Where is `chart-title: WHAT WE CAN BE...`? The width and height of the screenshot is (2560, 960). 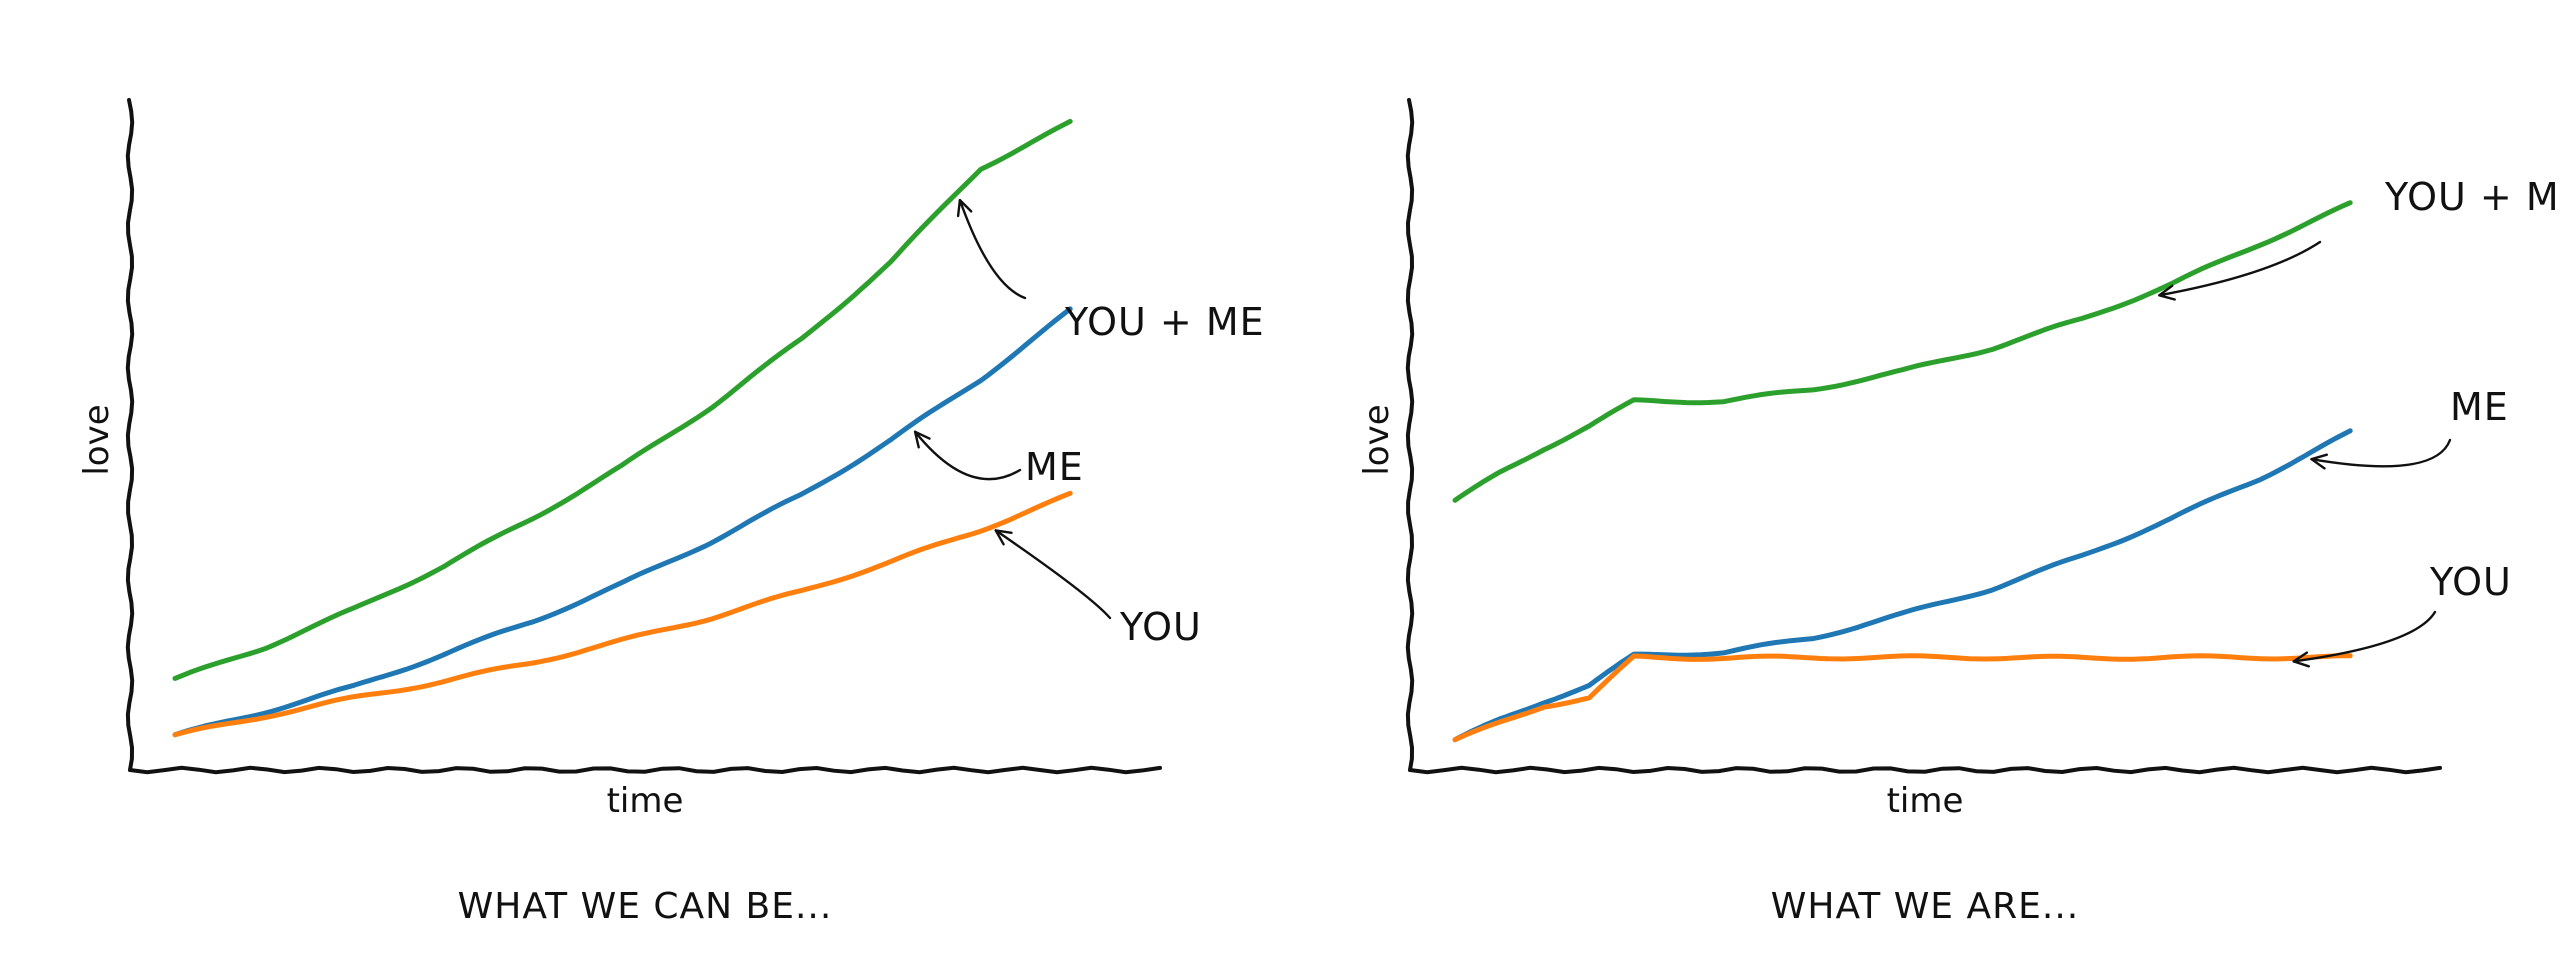
chart-title: WHAT WE CAN BE... is located at coordinates (645, 906).